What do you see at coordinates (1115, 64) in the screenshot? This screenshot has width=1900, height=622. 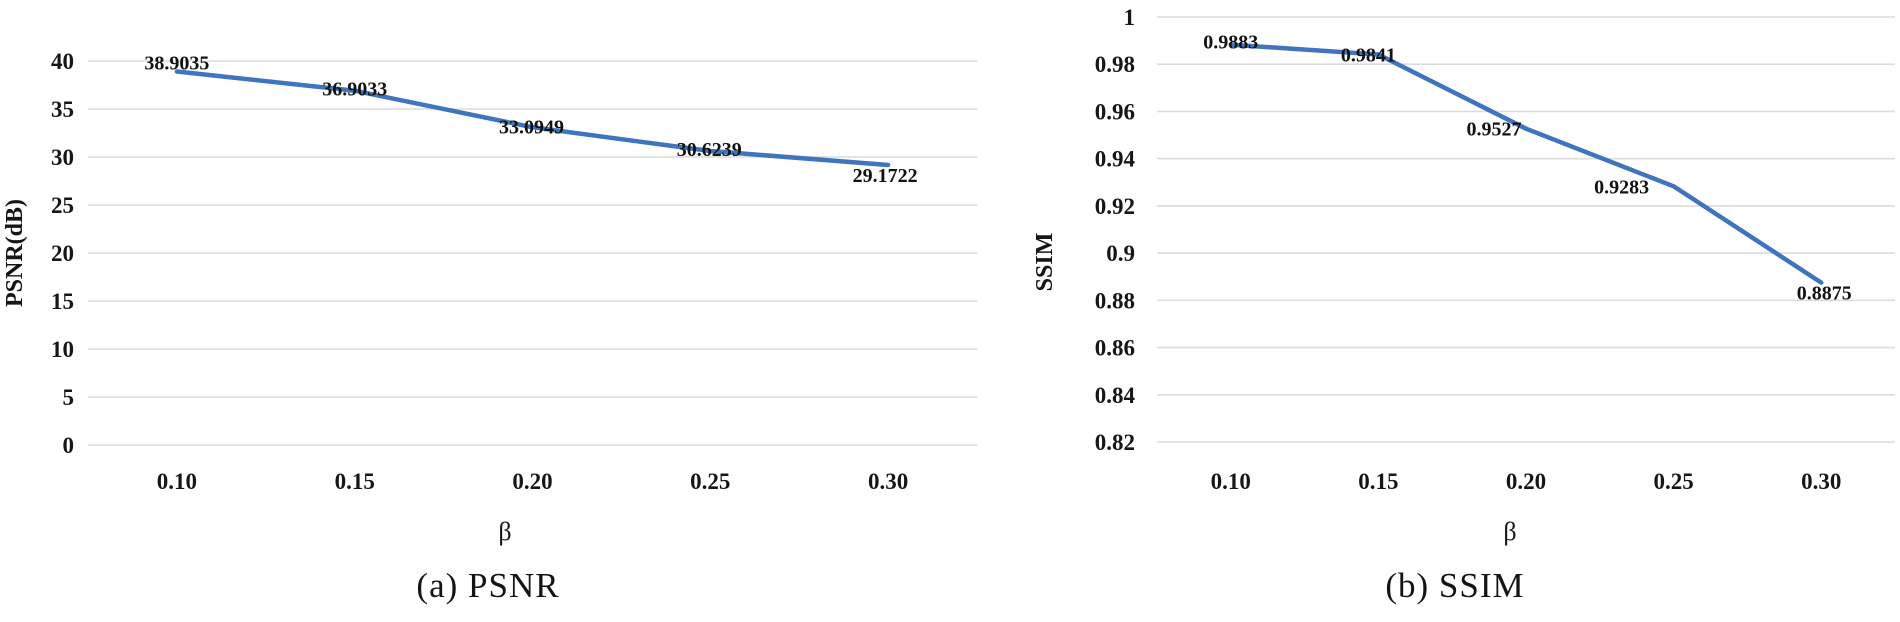 I see `y-tick-label: 0.98` at bounding box center [1115, 64].